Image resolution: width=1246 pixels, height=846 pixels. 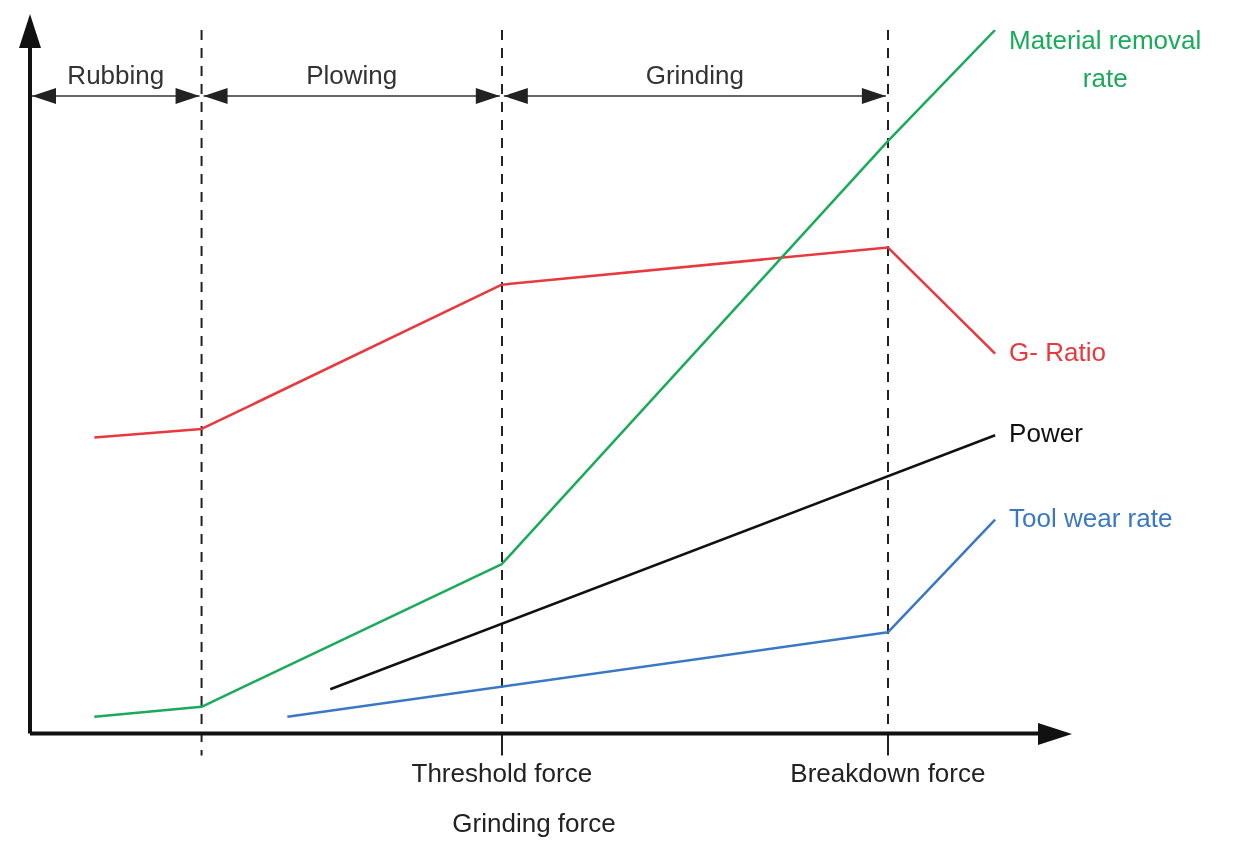 I want to click on annotation: Plowing, so click(x=352, y=75).